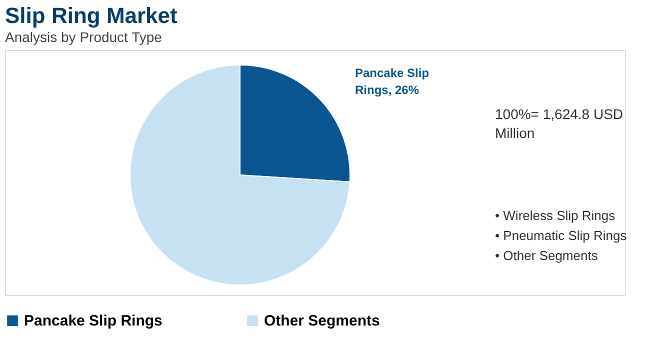  What do you see at coordinates (555, 215) in the screenshot?
I see `text: • Wireless Slip Rings` at bounding box center [555, 215].